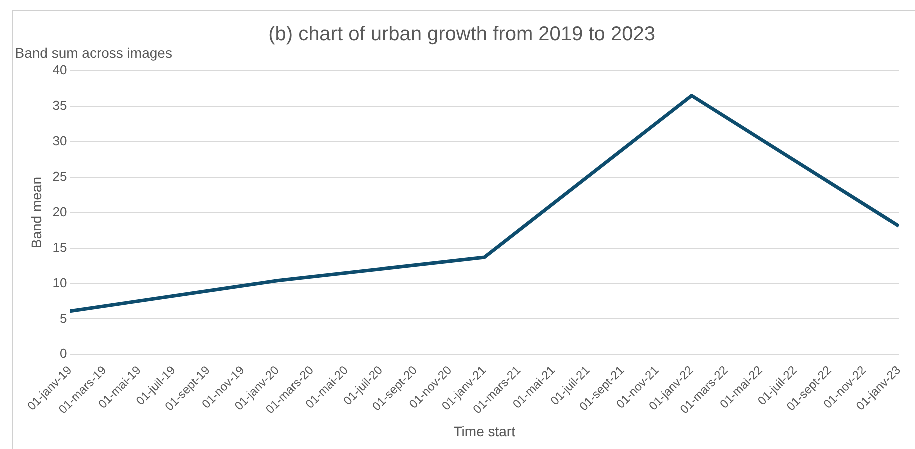  What do you see at coordinates (60, 106) in the screenshot?
I see `y-tick-label: 35` at bounding box center [60, 106].